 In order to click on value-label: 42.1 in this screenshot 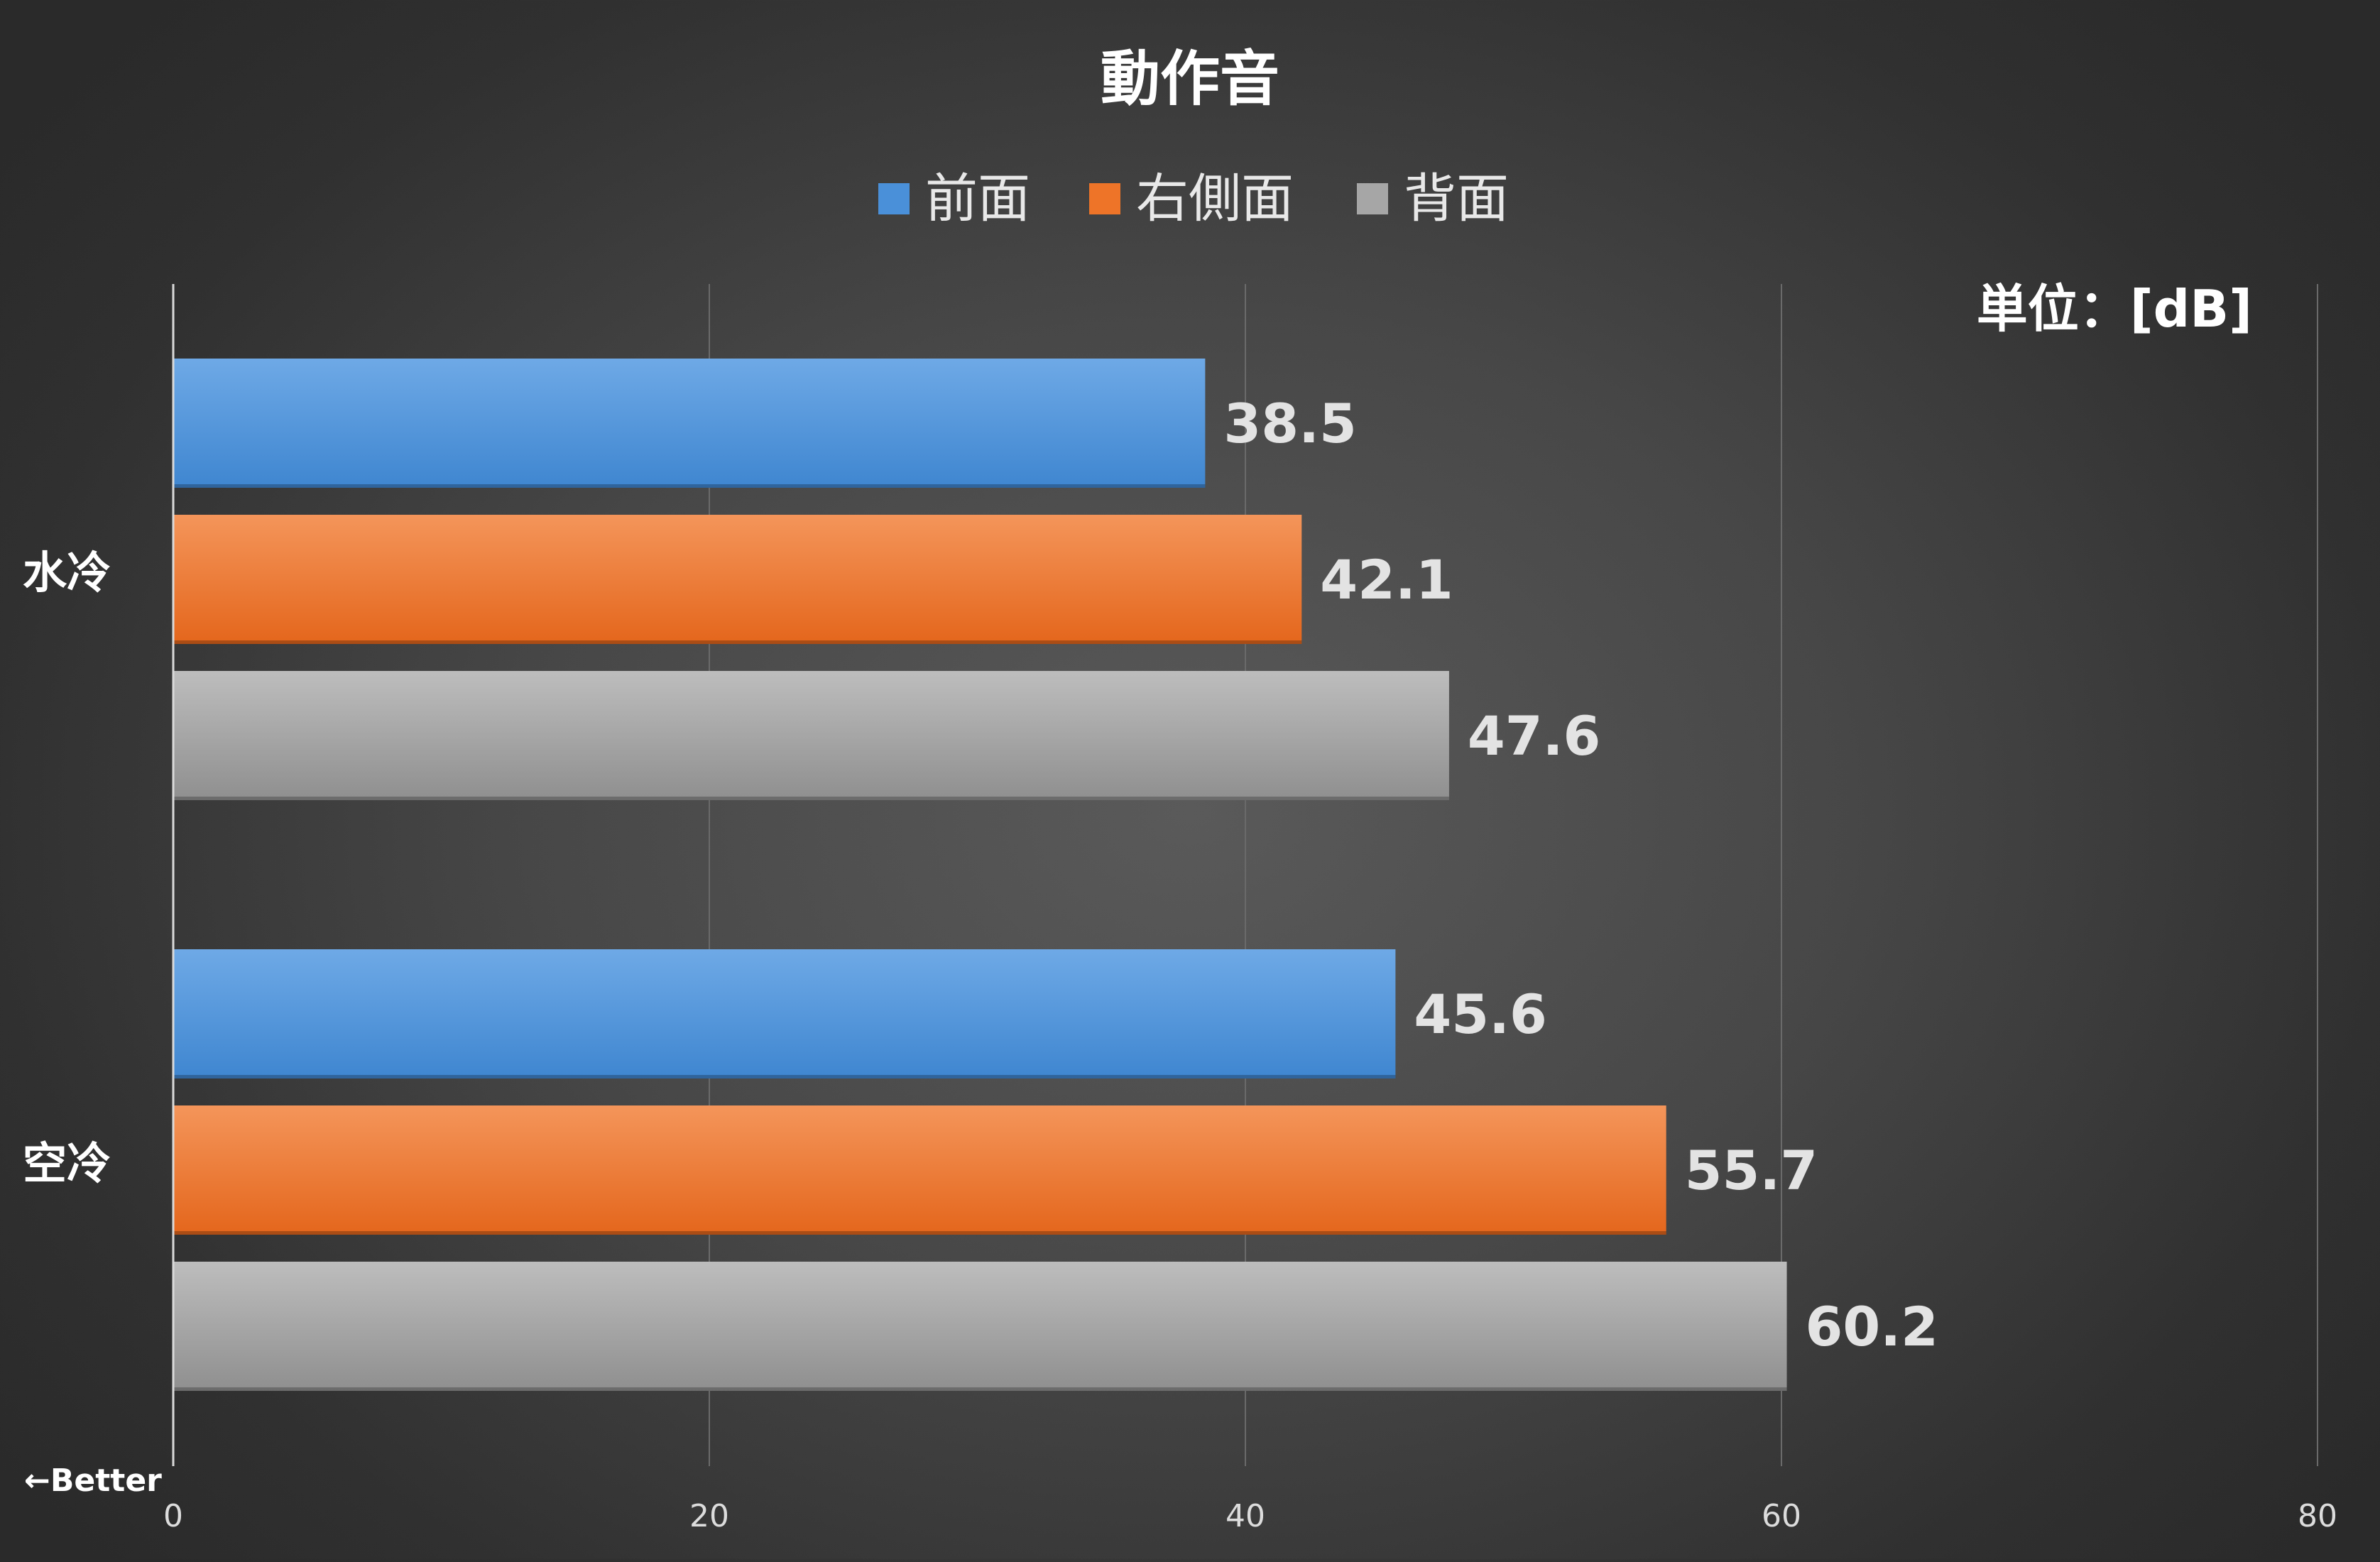, I will do `click(1387, 579)`.